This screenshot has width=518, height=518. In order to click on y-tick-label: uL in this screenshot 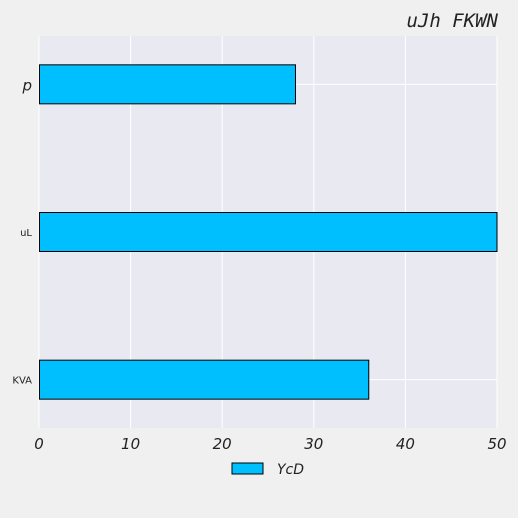, I will do `click(26, 233)`.